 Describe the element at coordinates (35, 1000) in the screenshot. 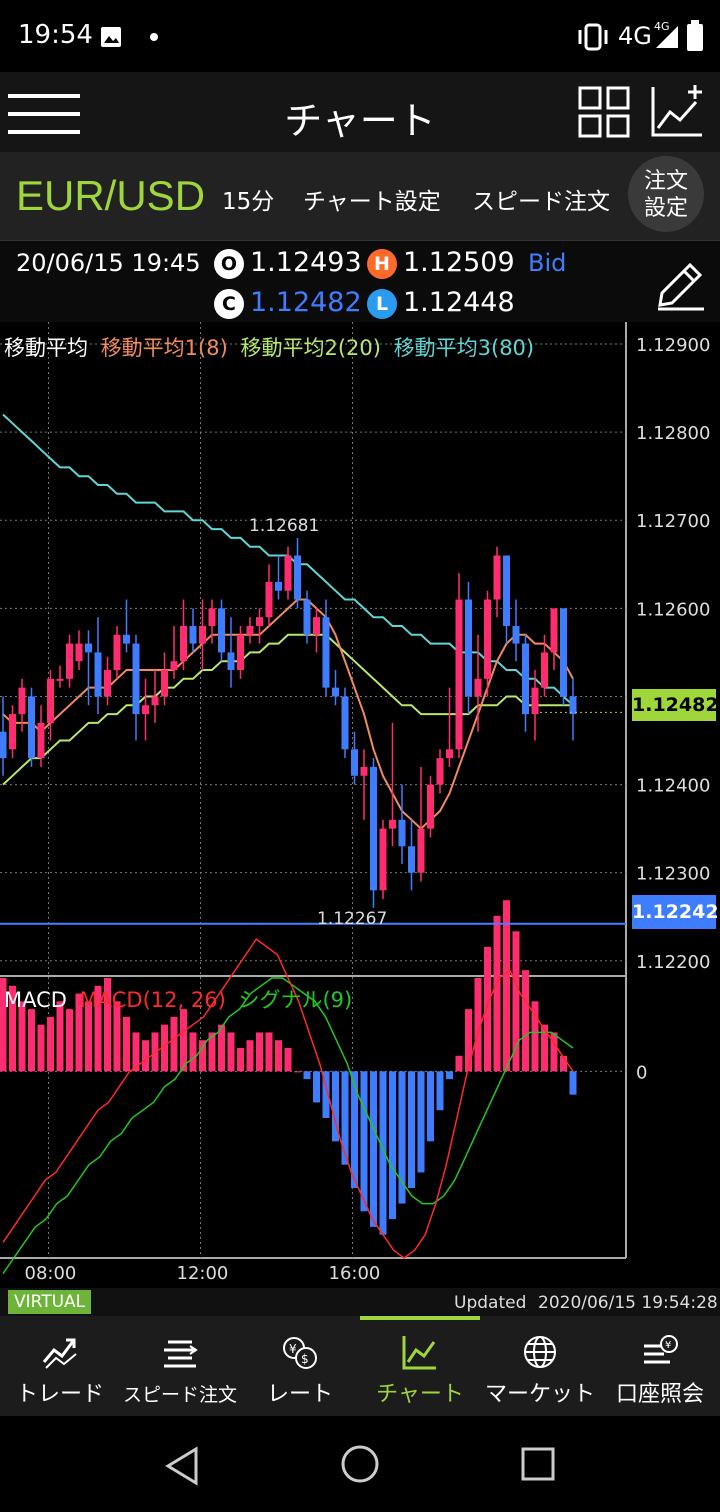

I see `macd-legend-title: MACD` at that location.